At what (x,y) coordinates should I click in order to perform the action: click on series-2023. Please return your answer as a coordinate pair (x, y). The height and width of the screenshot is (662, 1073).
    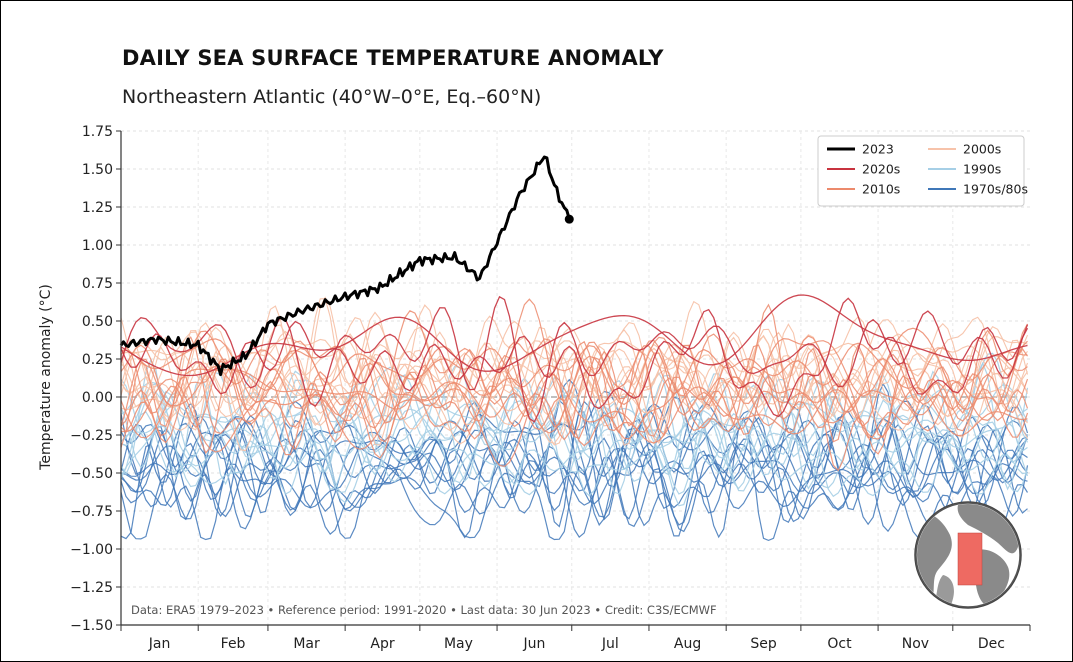
    Looking at the image, I should click on (346, 266).